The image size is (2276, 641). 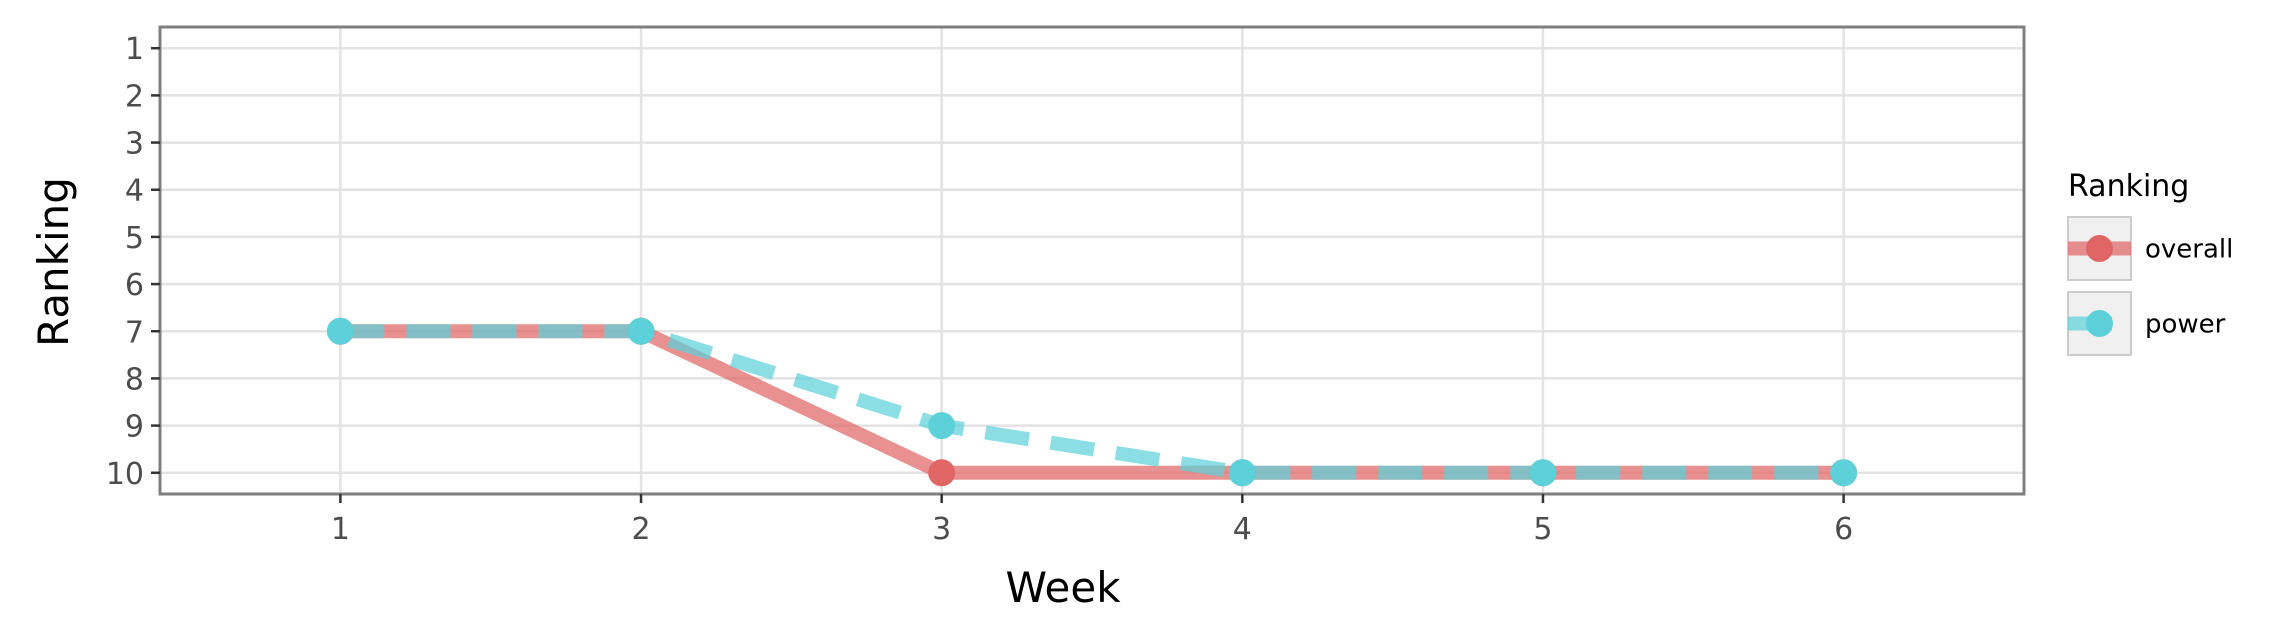 I want to click on y-tick-label: 5, so click(x=134, y=238).